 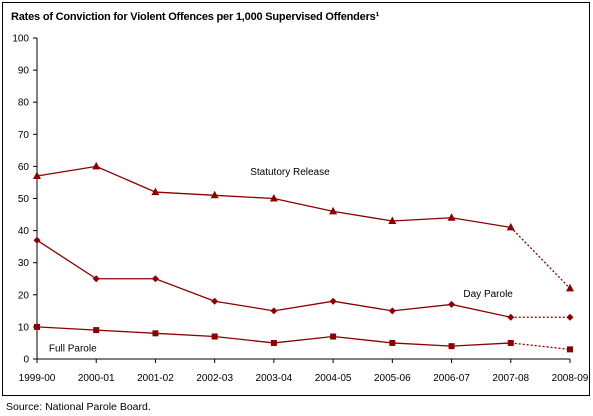 What do you see at coordinates (37, 378) in the screenshot?
I see `x-tick-label: 1999-00` at bounding box center [37, 378].